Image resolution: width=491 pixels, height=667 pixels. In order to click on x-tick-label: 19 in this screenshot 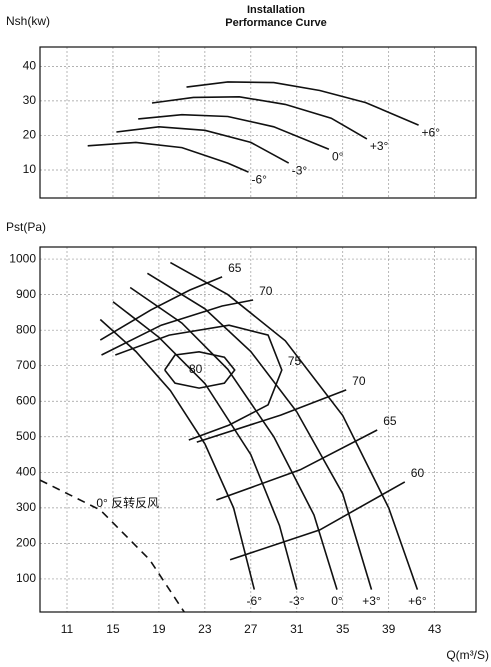, I will do `click(159, 629)`.